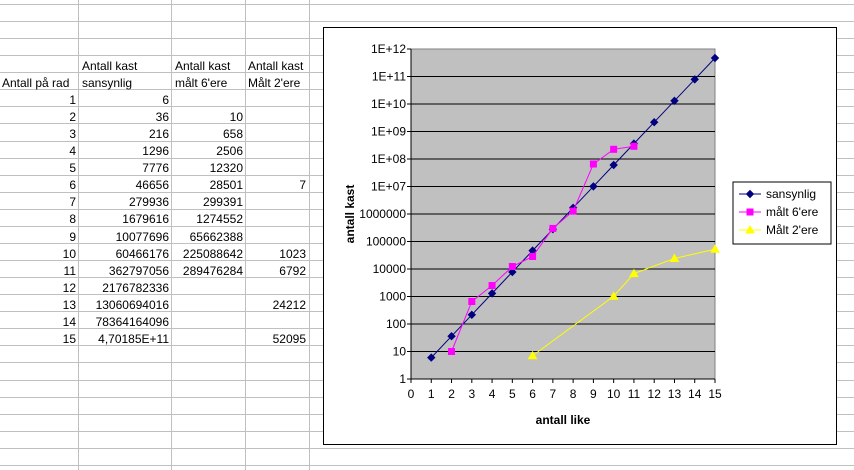 This screenshot has width=854, height=470. Describe the element at coordinates (69, 338) in the screenshot. I see `cell-antall-pa-rad: 15` at that location.